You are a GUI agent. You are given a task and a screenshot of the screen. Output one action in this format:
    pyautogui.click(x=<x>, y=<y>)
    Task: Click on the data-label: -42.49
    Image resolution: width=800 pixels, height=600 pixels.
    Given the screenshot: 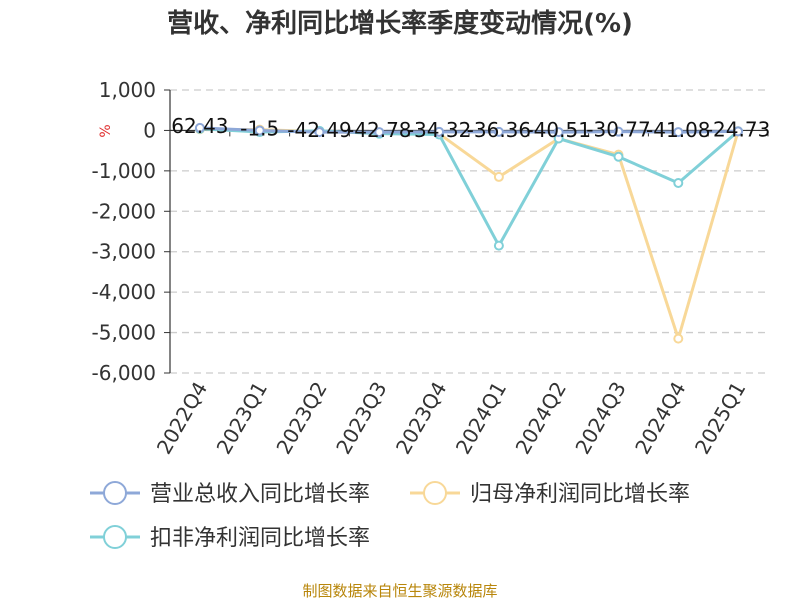 What is the action you would take?
    pyautogui.click(x=319, y=130)
    